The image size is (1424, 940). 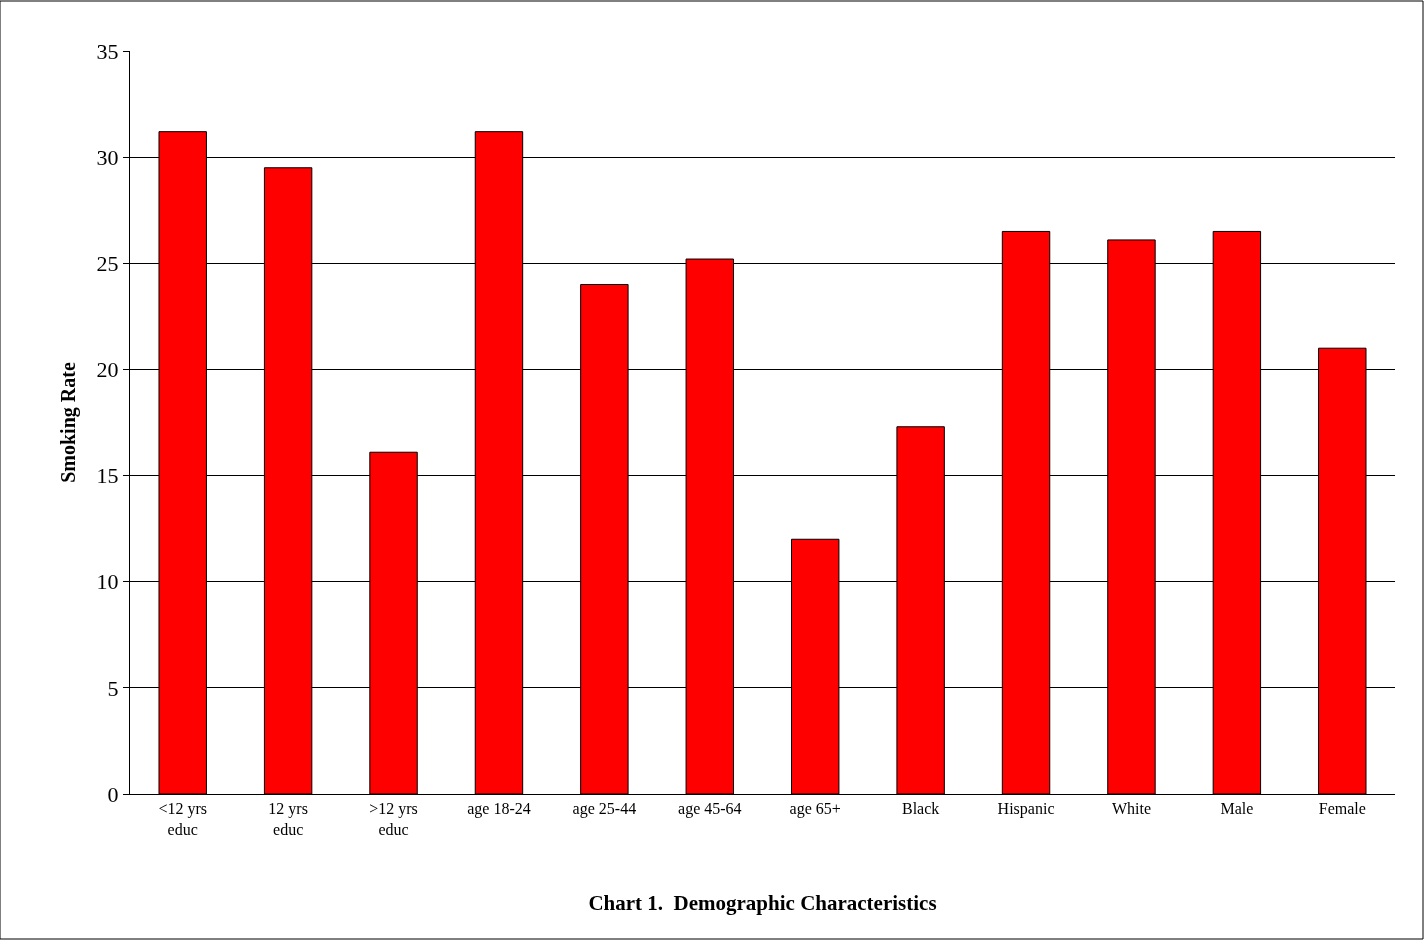 I want to click on x-tick-label: 12 yrs educ, so click(x=288, y=819).